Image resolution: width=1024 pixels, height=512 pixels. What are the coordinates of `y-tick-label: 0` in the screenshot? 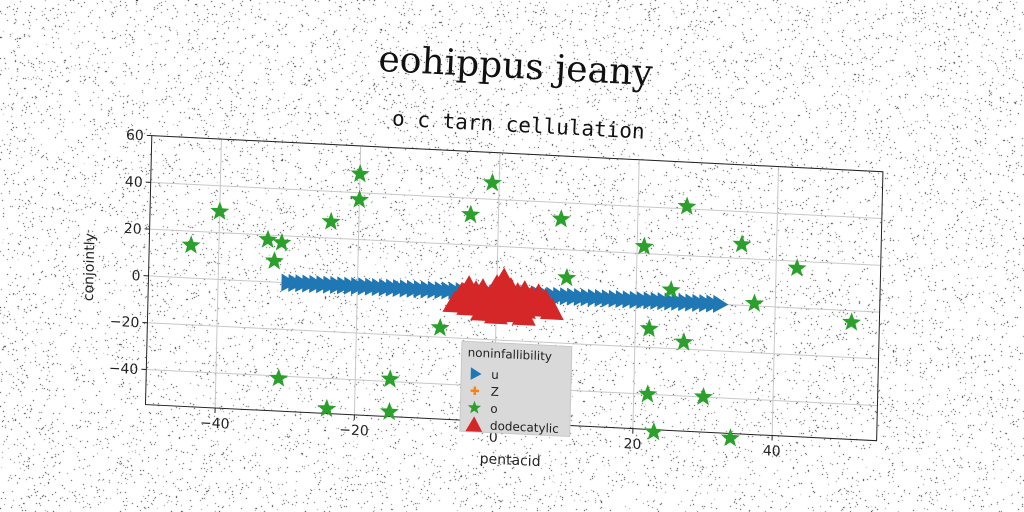 It's located at (135, 276).